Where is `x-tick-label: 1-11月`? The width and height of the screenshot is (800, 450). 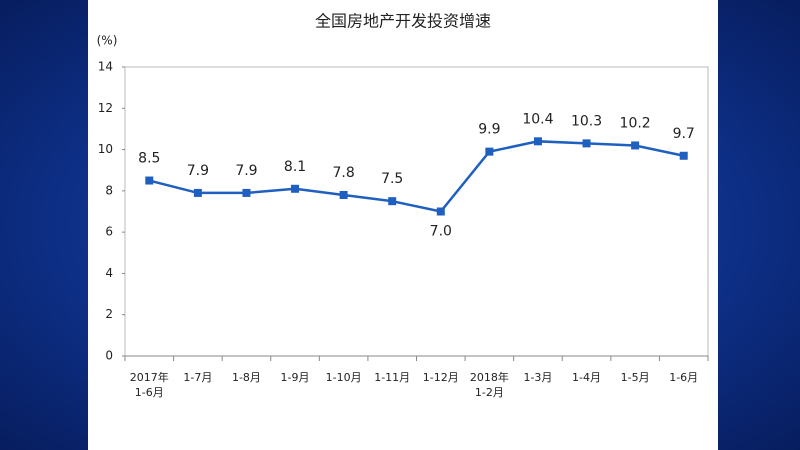
x-tick-label: 1-11月 is located at coordinates (392, 377).